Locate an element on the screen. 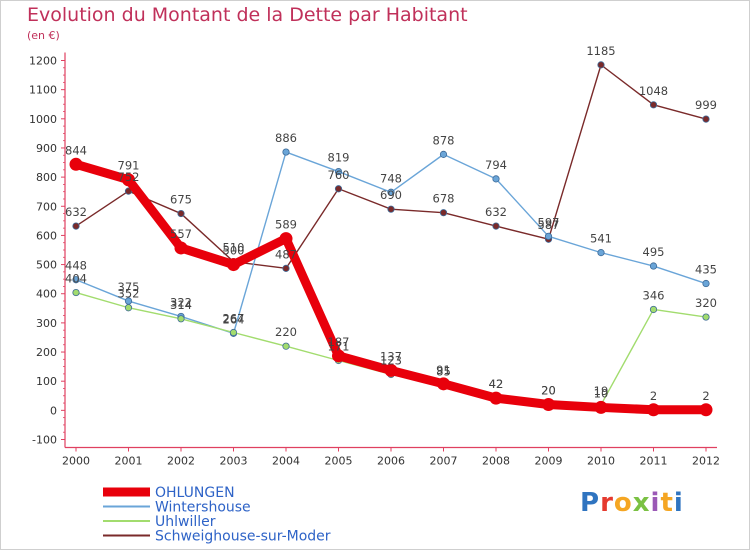  y-tick-label: 1000 is located at coordinates (43, 119).